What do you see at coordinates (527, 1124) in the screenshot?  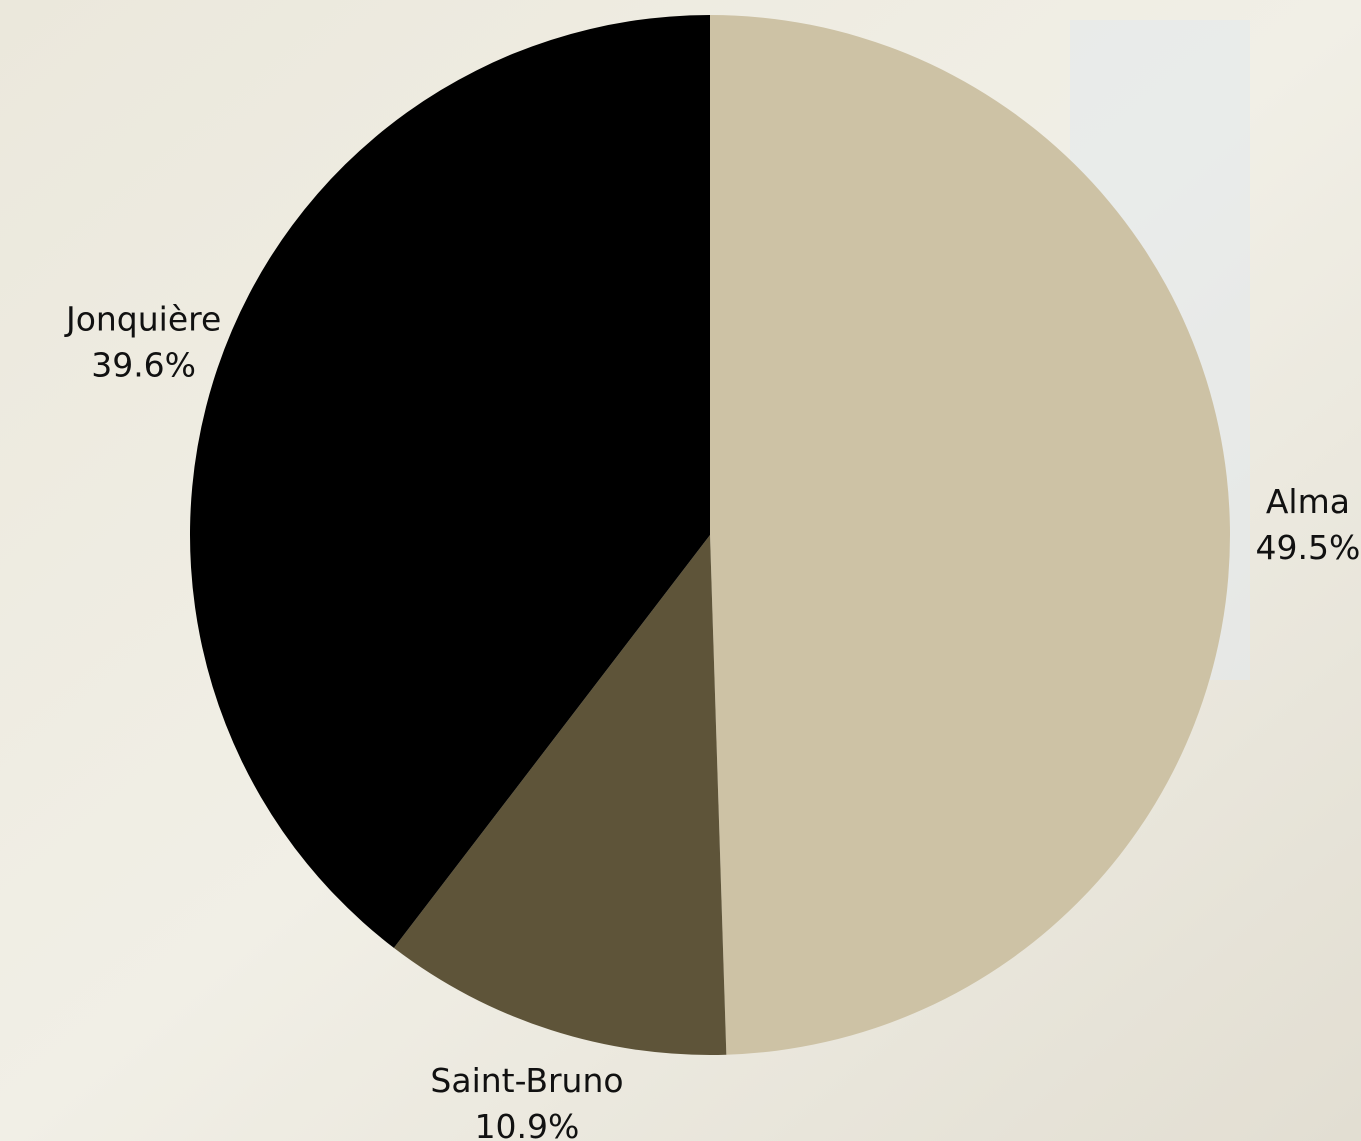 I see `value-label: 10.9%` at bounding box center [527, 1124].